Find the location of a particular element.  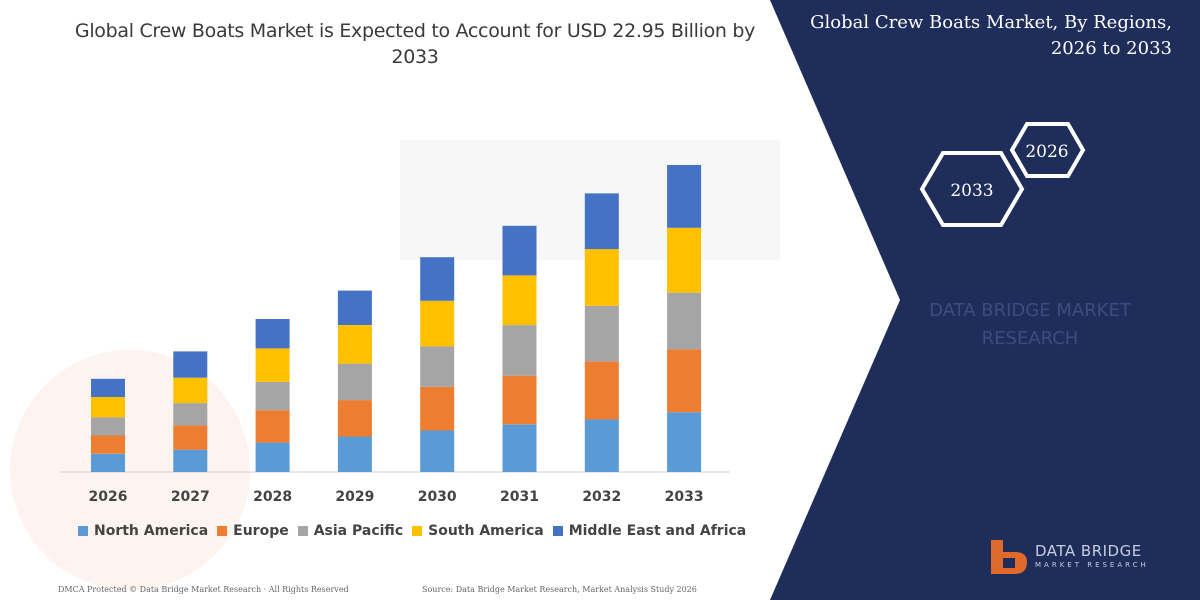

legend-item-asia-pacific: Asia Pacific is located at coordinates (350, 531).